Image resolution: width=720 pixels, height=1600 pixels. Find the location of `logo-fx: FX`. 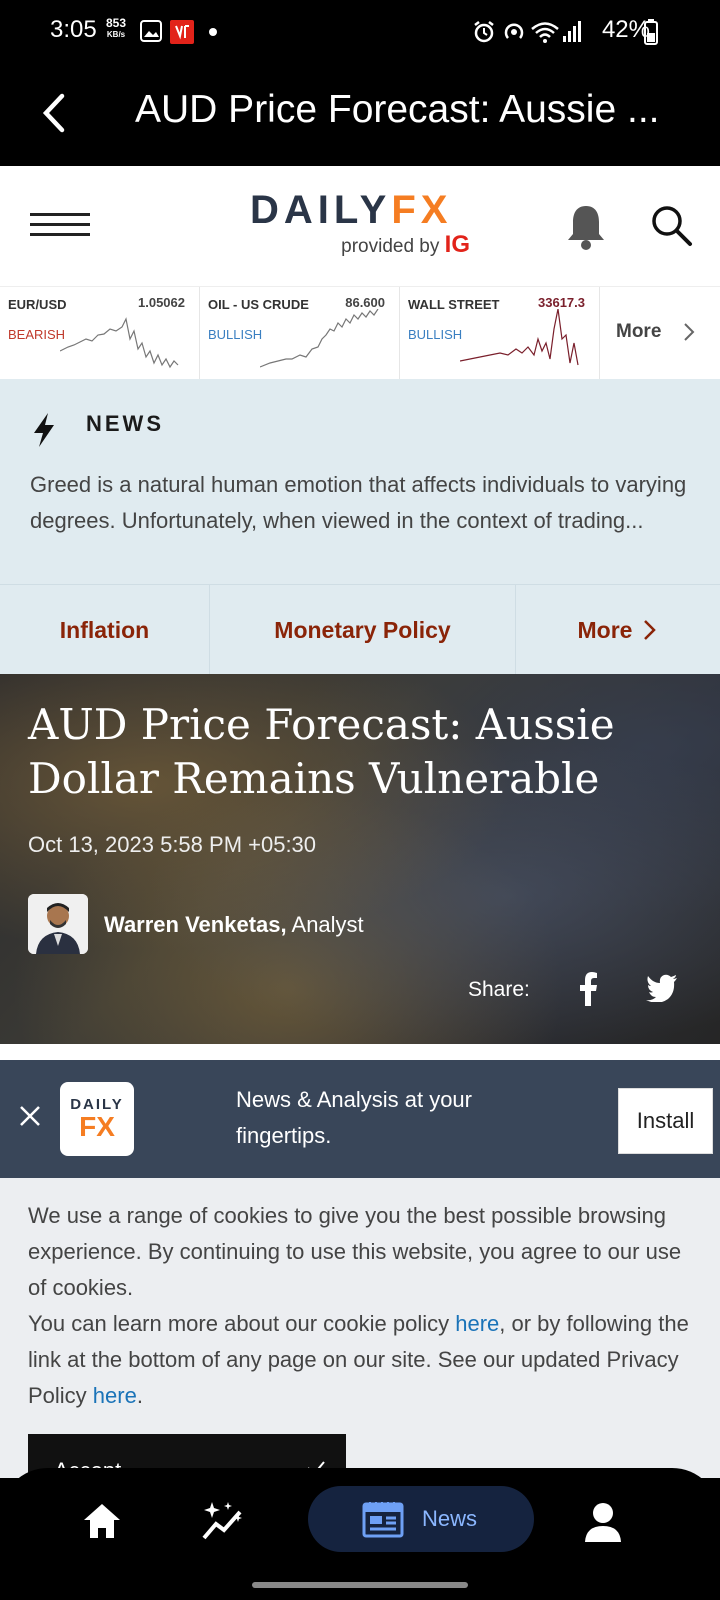

logo-fx: FX is located at coordinates (422, 210).